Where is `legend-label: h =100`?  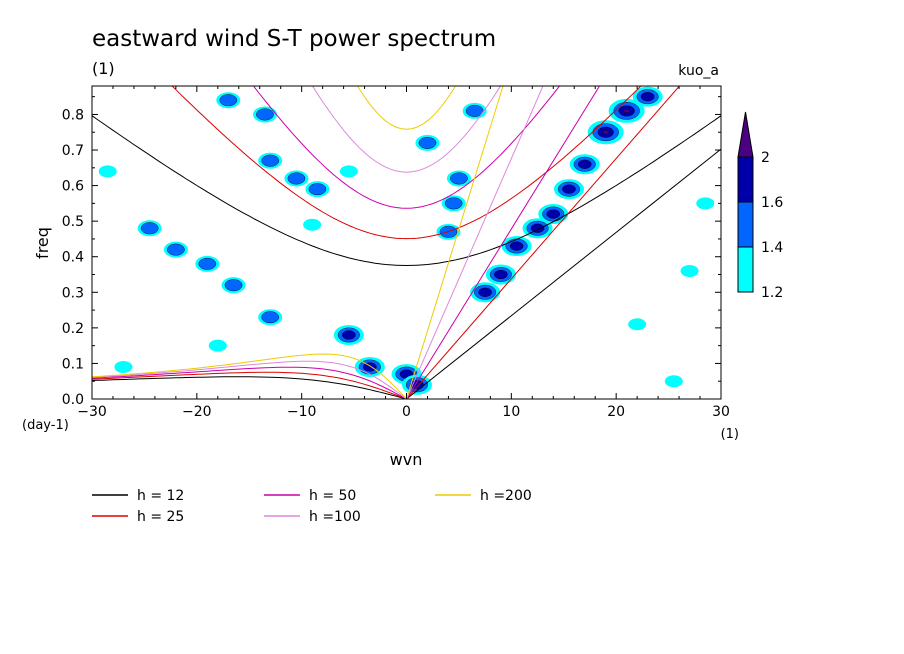 legend-label: h =100 is located at coordinates (335, 517).